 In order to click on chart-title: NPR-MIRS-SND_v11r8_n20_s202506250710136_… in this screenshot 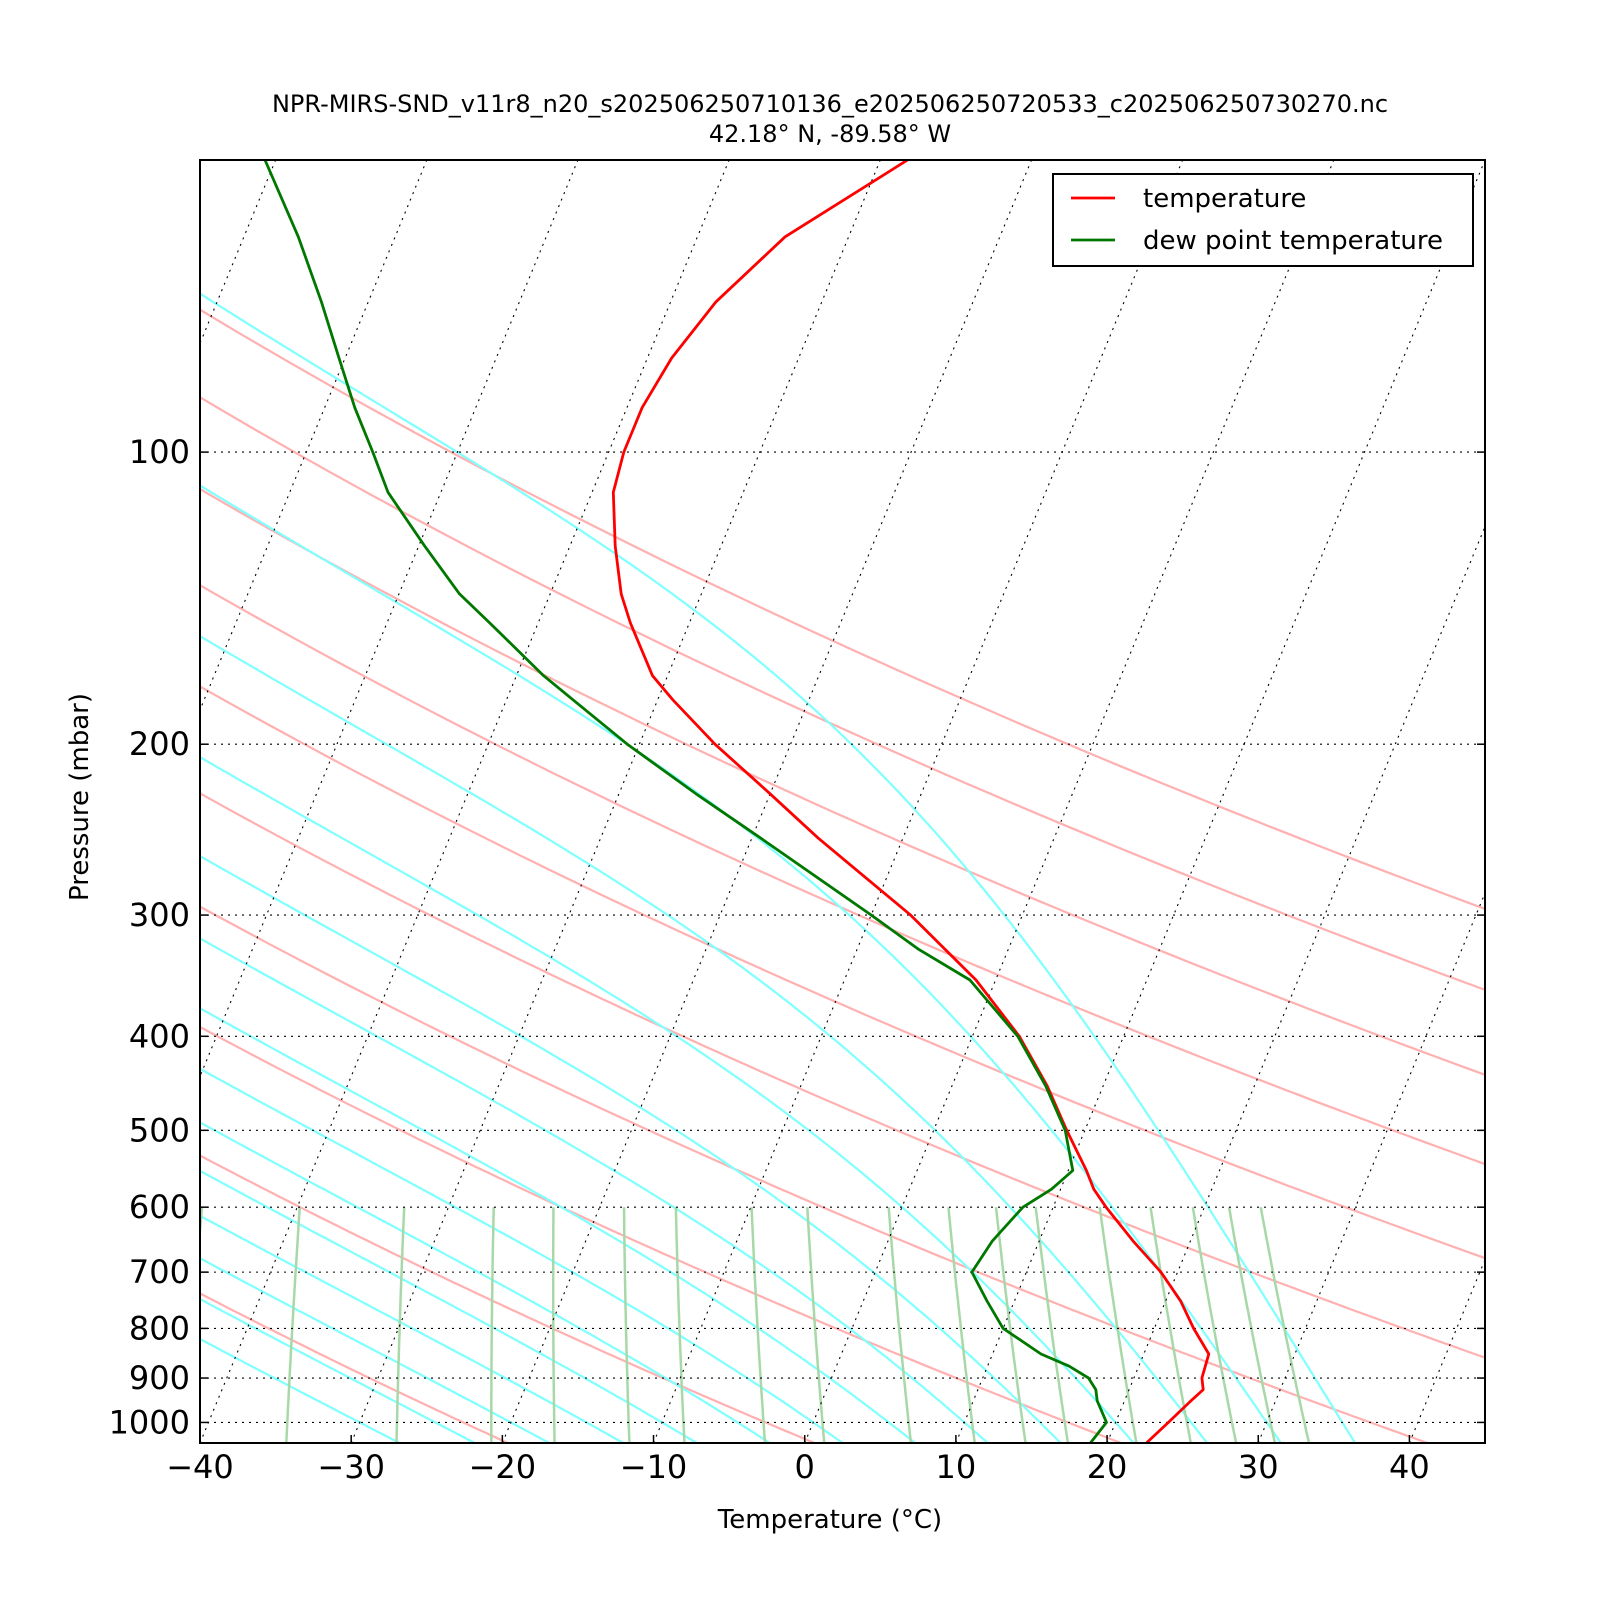, I will do `click(830, 104)`.